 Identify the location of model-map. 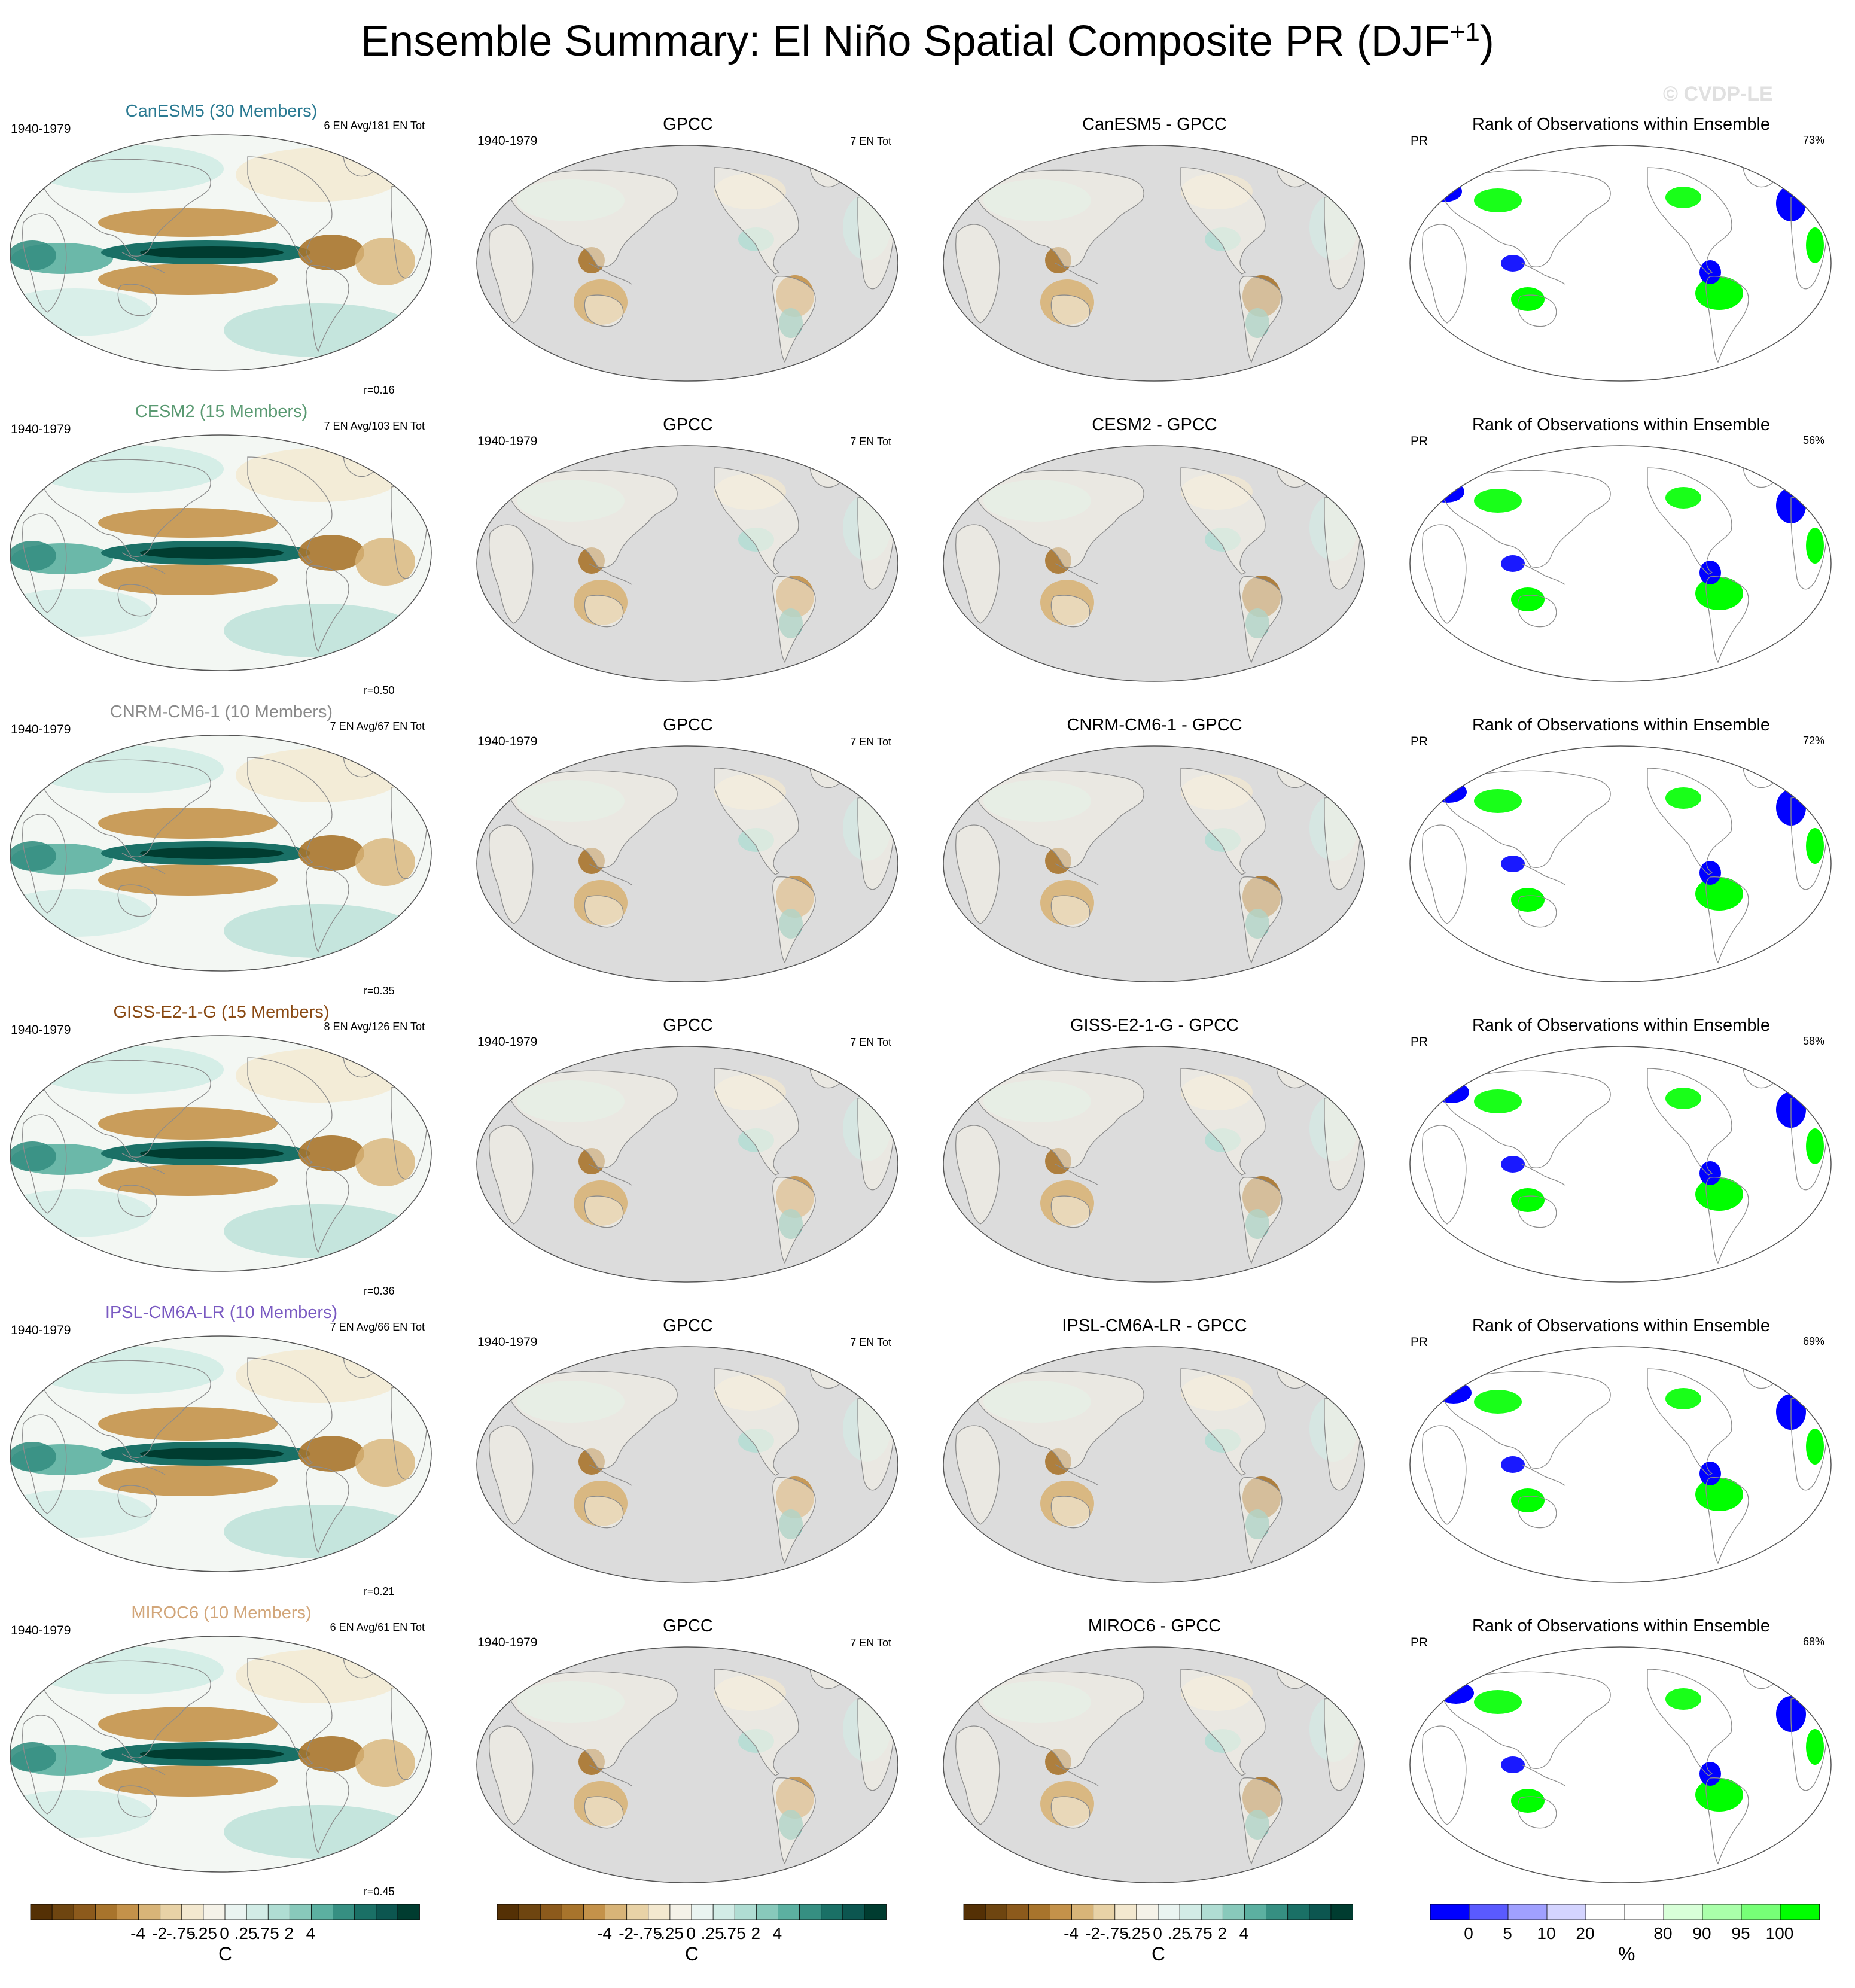
(221, 1453).